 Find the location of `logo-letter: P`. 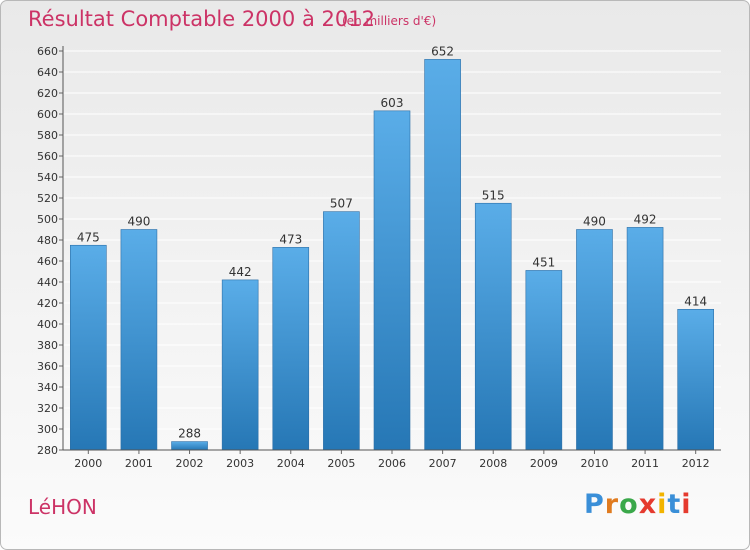

logo-letter: P is located at coordinates (594, 504).